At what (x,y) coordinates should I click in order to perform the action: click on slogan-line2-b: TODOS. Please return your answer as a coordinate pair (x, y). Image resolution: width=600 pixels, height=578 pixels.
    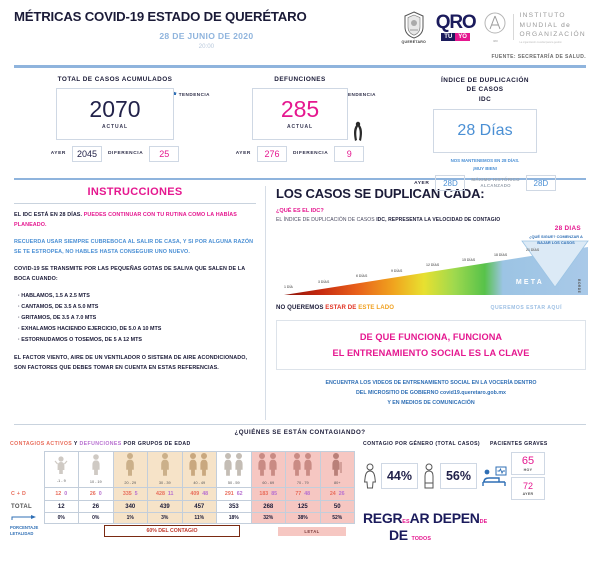
    Looking at the image, I should click on (421, 539).